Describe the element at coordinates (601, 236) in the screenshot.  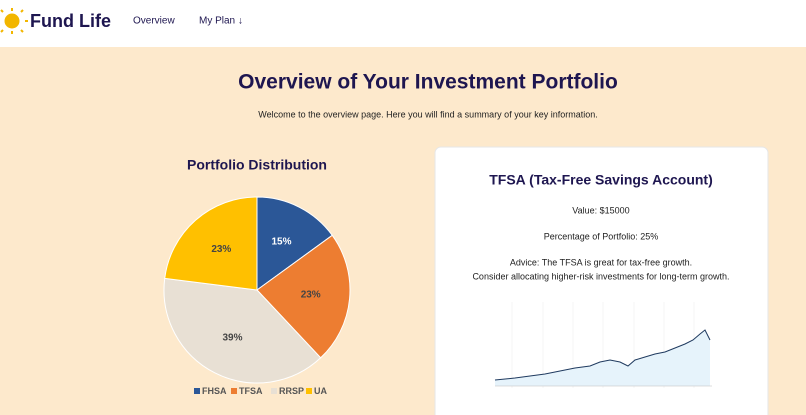
I see `card-percentage: Percentage of Portfolio: 25%` at that location.